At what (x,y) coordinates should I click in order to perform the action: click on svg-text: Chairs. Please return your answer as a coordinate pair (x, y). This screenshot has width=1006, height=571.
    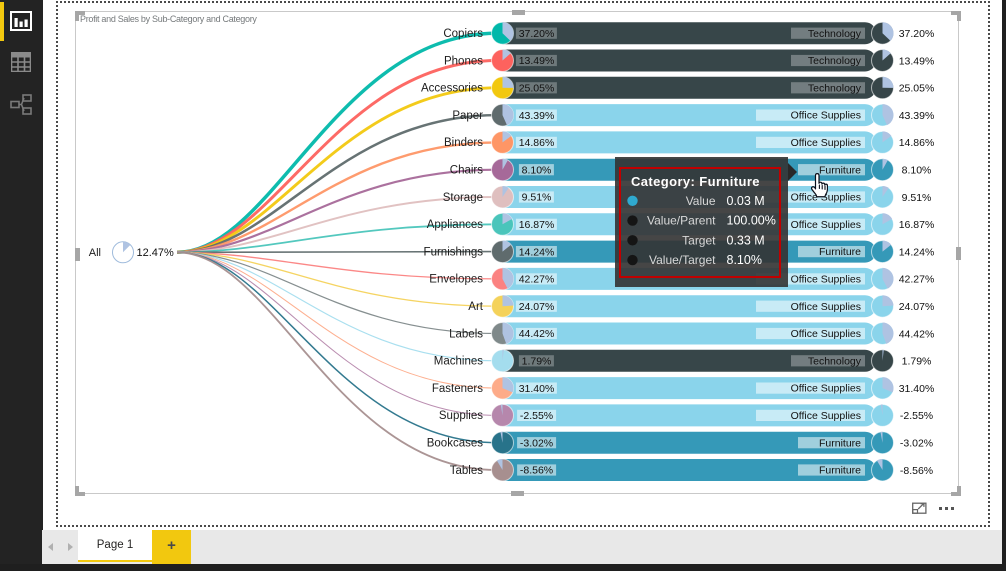
    Looking at the image, I should click on (466, 171).